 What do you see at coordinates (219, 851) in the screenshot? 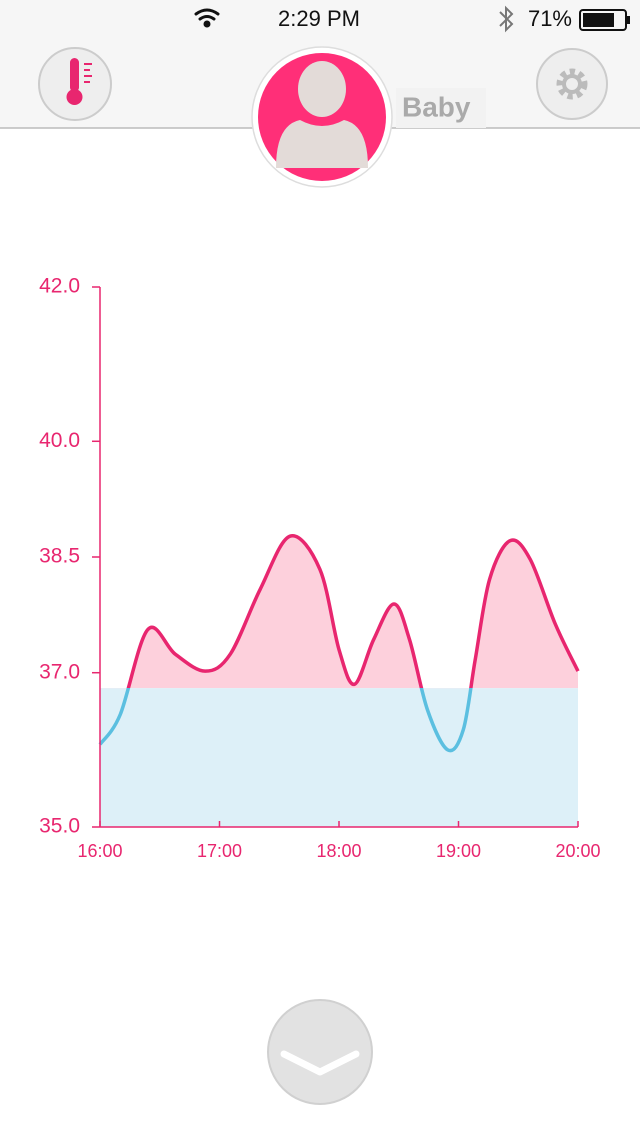
I see `x-tick-label: 17:00` at bounding box center [219, 851].